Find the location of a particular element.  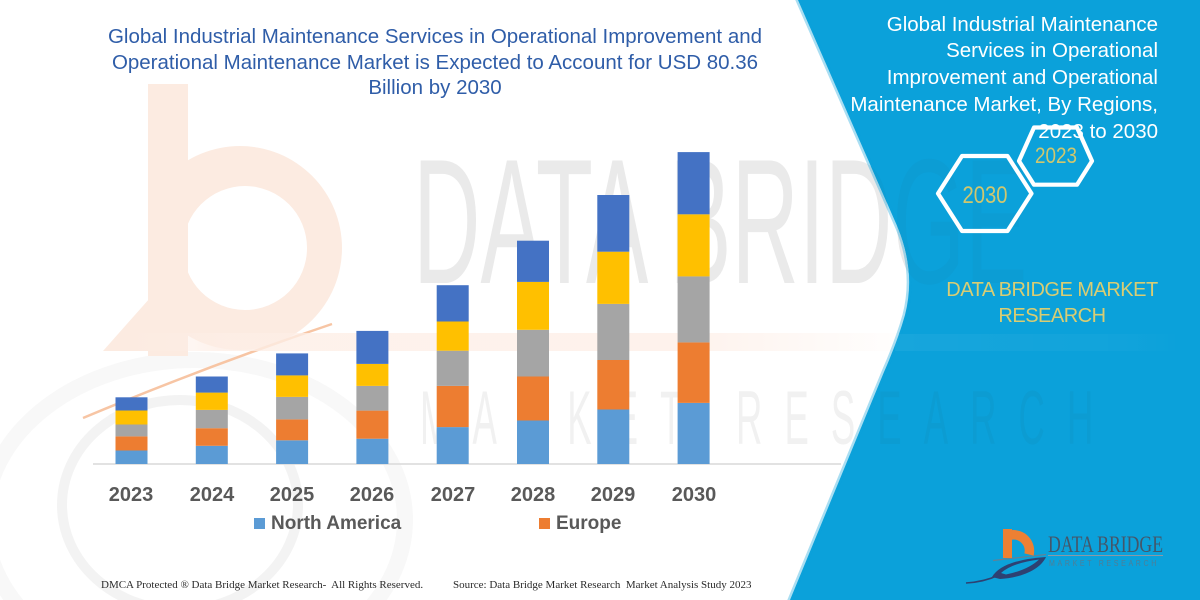

svg-text: 2023 is located at coordinates (1056, 155).